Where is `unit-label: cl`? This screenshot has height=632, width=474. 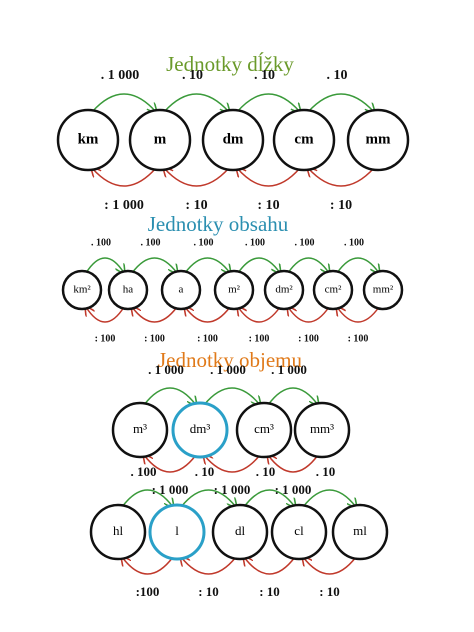 unit-label: cl is located at coordinates (299, 530).